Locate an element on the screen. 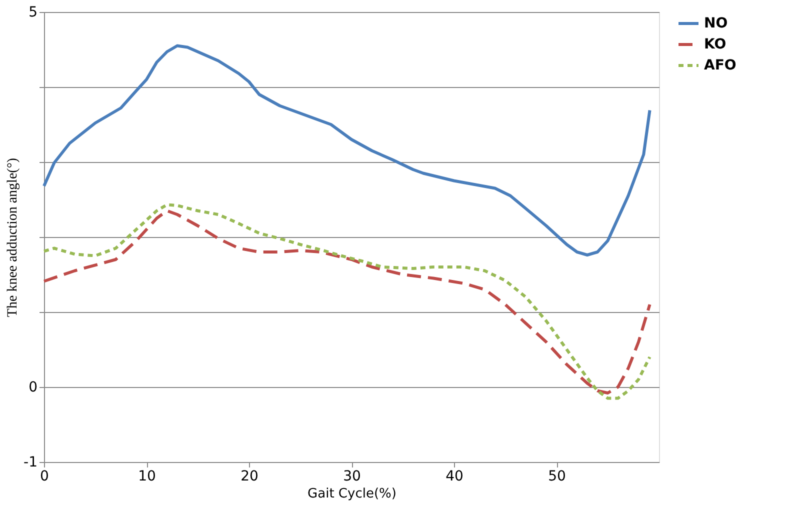  x-tick-label: 20 is located at coordinates (249, 476).